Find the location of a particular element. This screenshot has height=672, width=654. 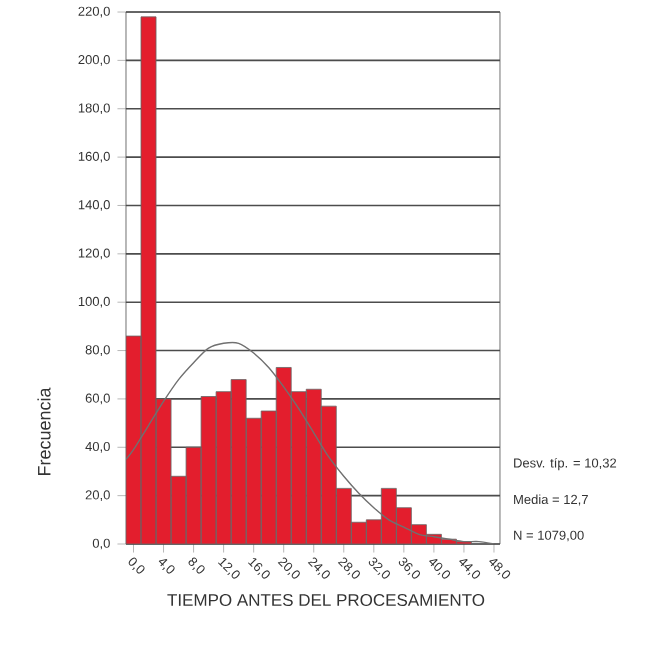

x-axis-title: TIEMPO ANTES DEL PROCESAMIENTO is located at coordinates (326, 600).